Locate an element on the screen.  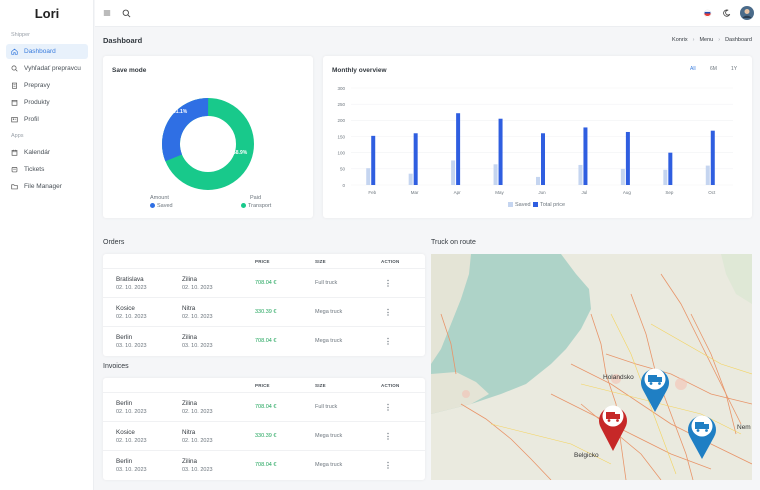
legend-saved: Saved is located at coordinates (161, 206).